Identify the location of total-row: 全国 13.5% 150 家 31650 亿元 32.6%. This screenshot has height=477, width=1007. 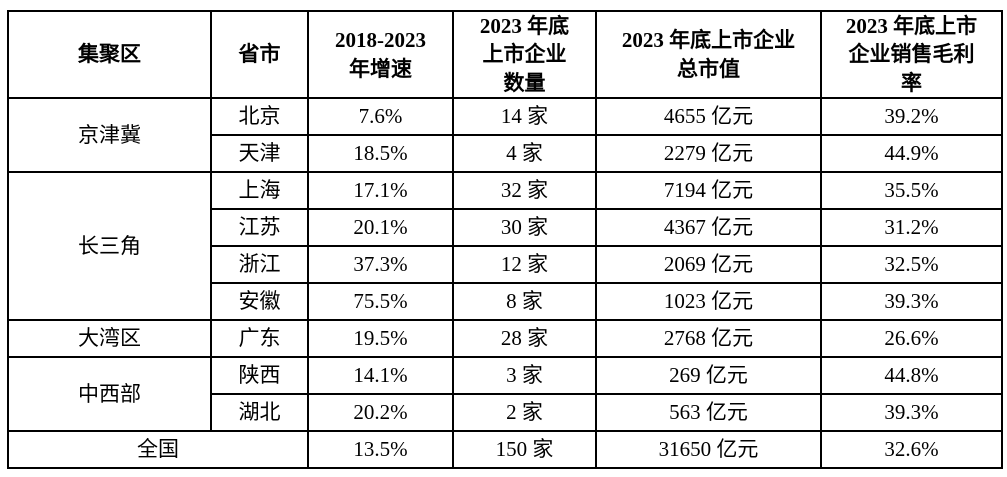
(505, 450).